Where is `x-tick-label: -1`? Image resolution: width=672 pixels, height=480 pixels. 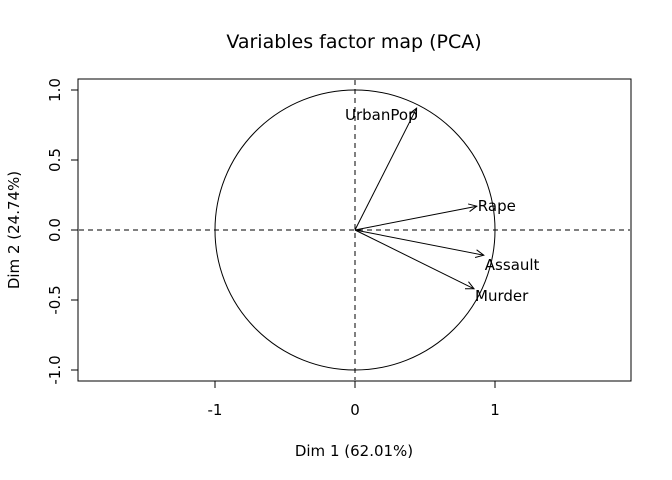 x-tick-label: -1 is located at coordinates (215, 410).